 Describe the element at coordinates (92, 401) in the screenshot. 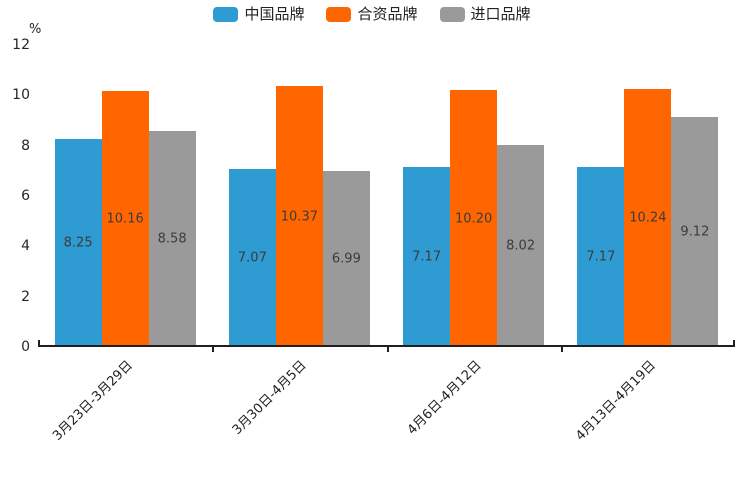

I see `x-tick-label: 3月23日-3月29日` at that location.